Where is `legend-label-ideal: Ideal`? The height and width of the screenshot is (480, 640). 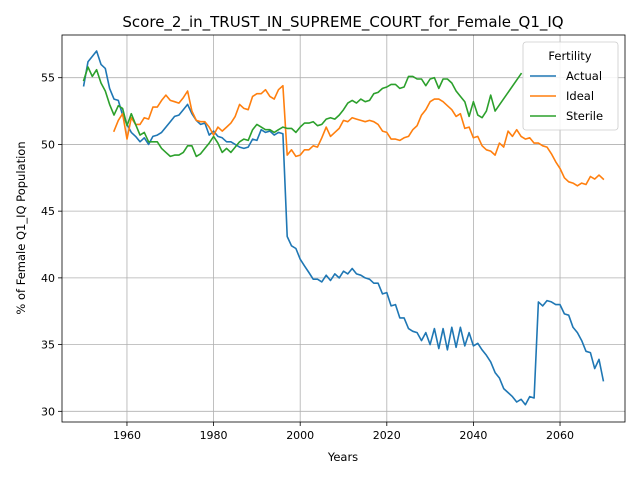
legend-label-ideal: Ideal is located at coordinates (580, 96).